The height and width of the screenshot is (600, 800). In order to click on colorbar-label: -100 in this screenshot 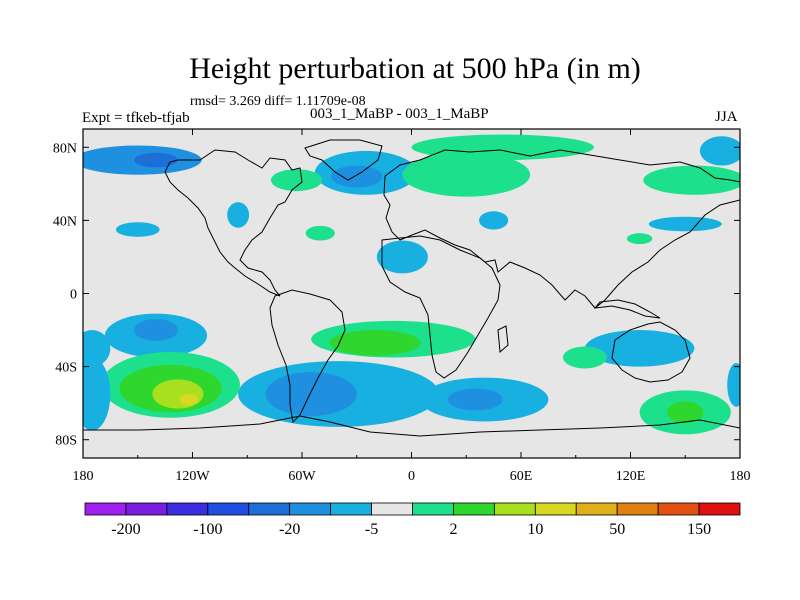, I will do `click(207, 529)`.